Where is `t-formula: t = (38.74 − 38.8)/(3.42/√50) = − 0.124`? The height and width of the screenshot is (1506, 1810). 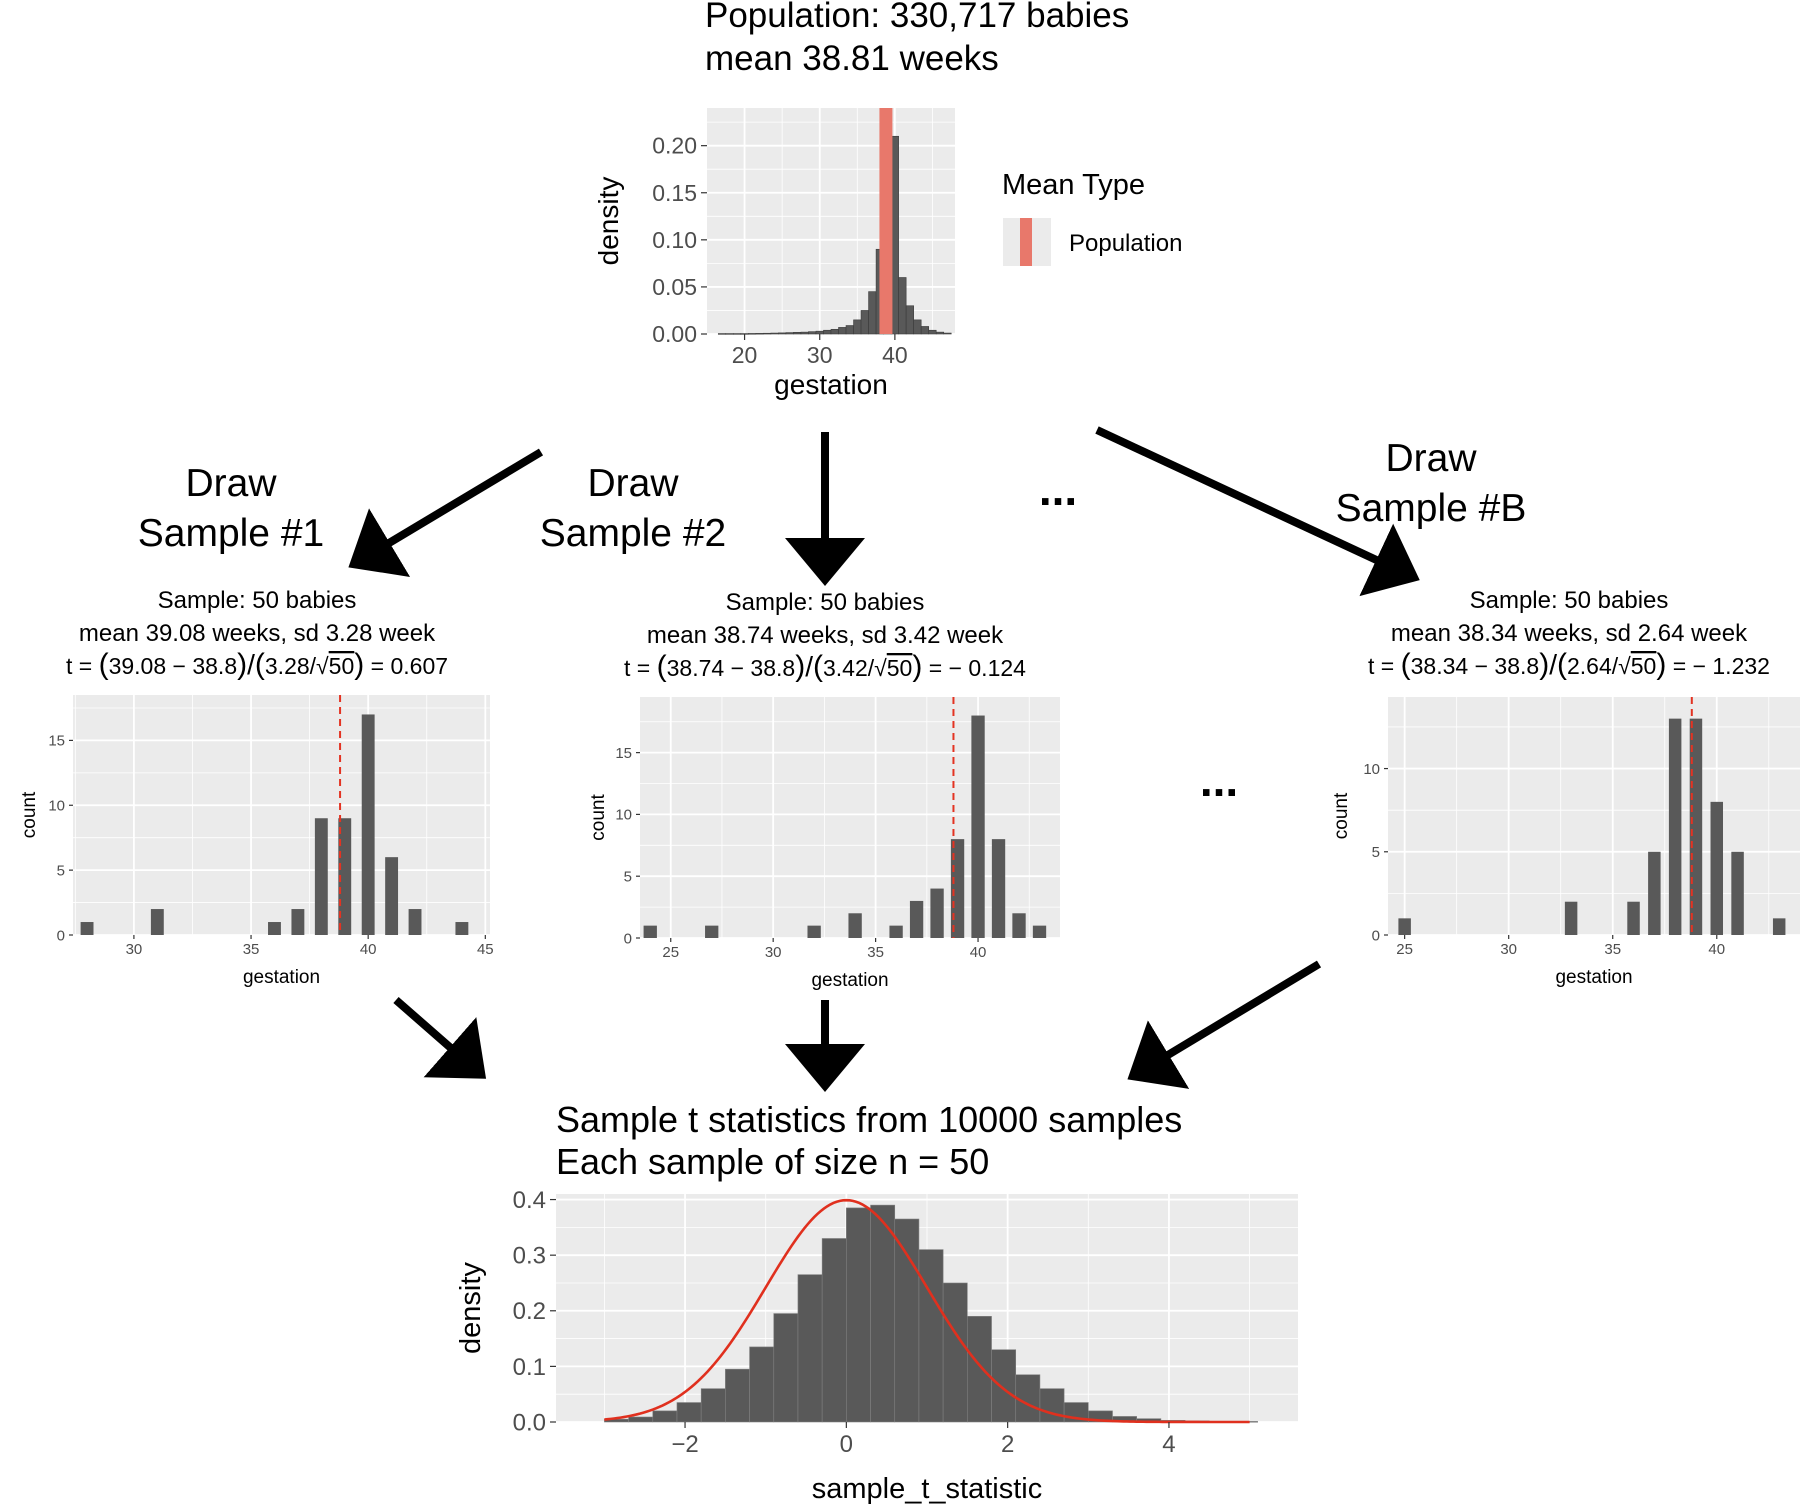 t-formula: t = (38.74 − 38.8)/(3.42/√50) = − 0.124 is located at coordinates (825, 666).